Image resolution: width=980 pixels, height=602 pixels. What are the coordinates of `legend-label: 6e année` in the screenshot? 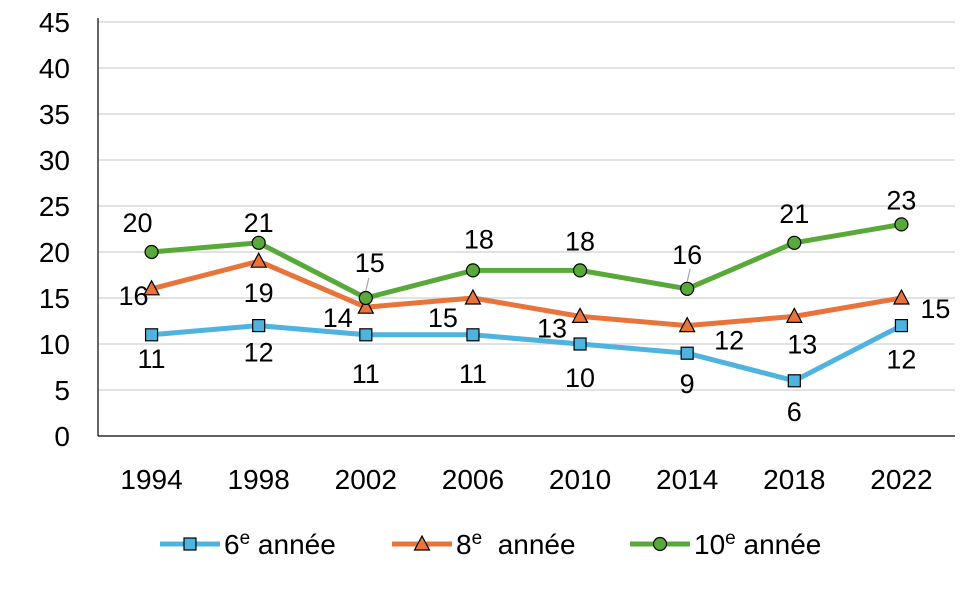 It's located at (280, 544).